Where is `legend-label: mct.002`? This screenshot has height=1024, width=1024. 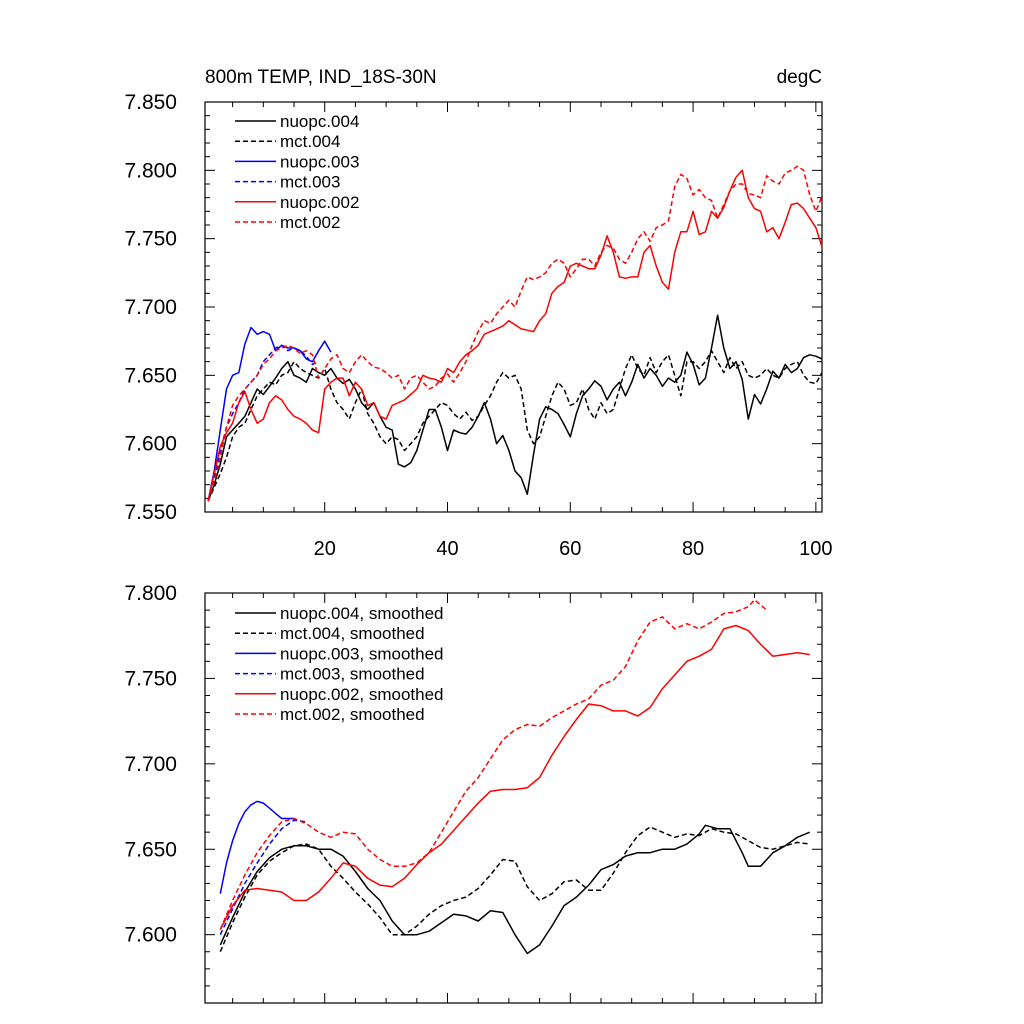 legend-label: mct.002 is located at coordinates (310, 222).